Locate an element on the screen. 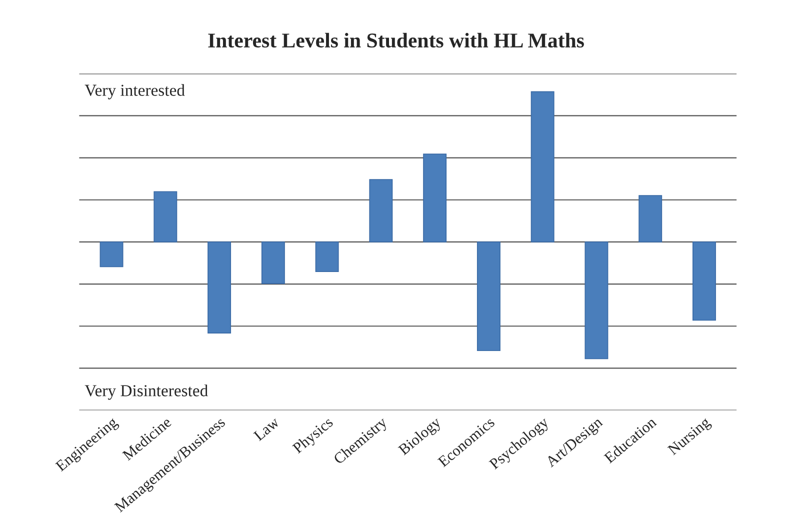 Image resolution: width=792 pixels, height=526 pixels. chart-title: Interest Levels in Students with HL Maths is located at coordinates (396, 40).